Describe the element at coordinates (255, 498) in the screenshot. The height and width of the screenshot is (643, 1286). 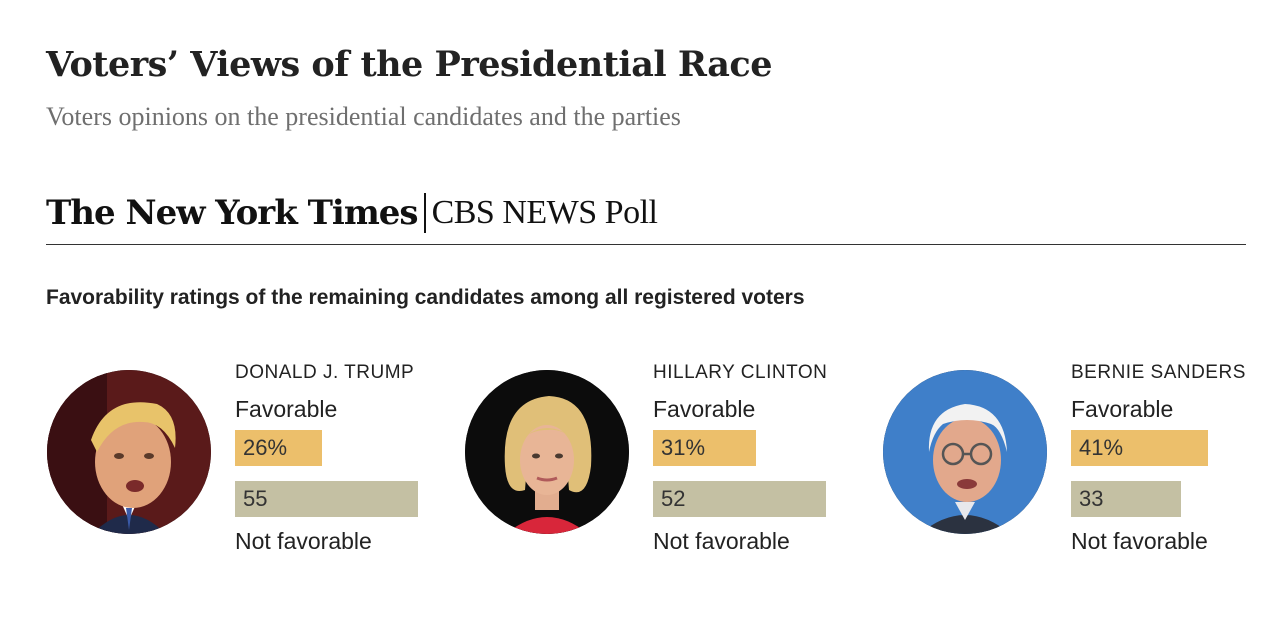
I see `unfavorable-value: 55` at that location.